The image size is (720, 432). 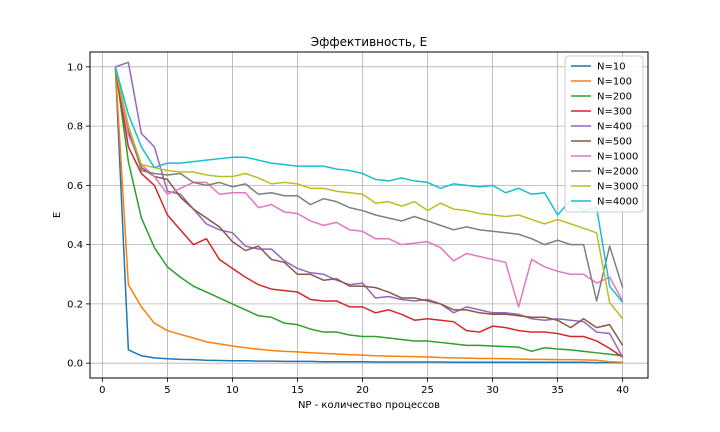 I want to click on y-tick-label: 0.0, so click(x=75, y=364).